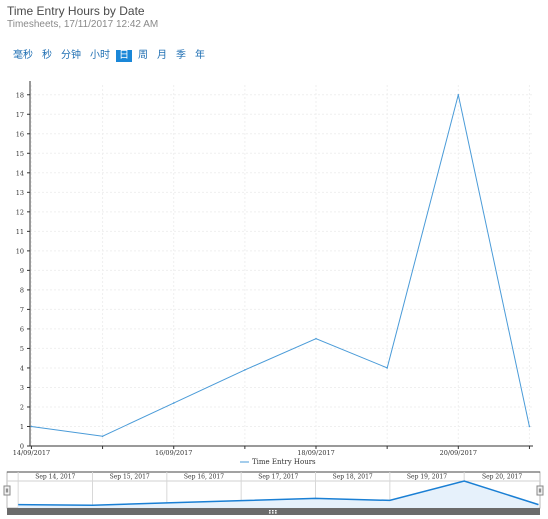 Image resolution: width=548 pixels, height=519 pixels. I want to click on y-tick-label: 10, so click(20, 251).